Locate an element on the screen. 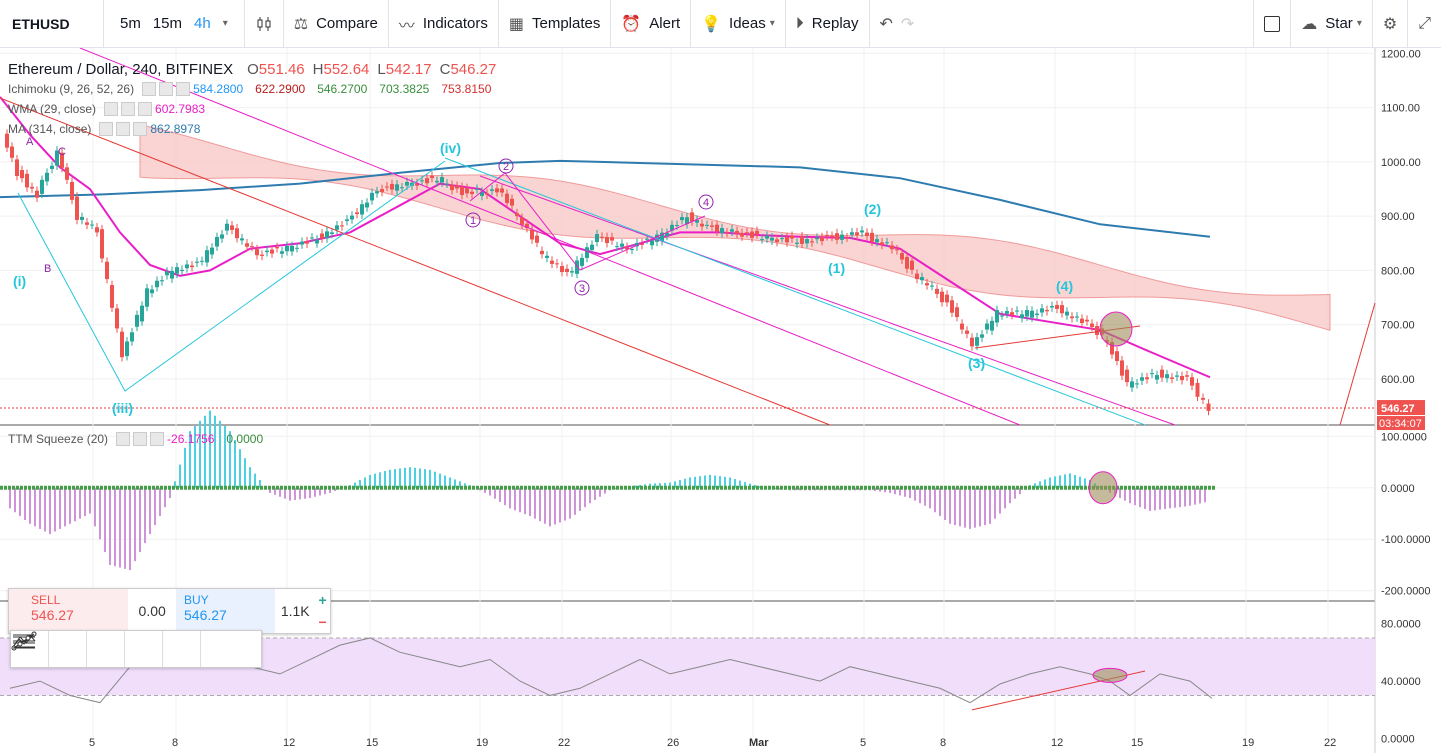  buy-button: BUY 546.27 is located at coordinates (226, 611).